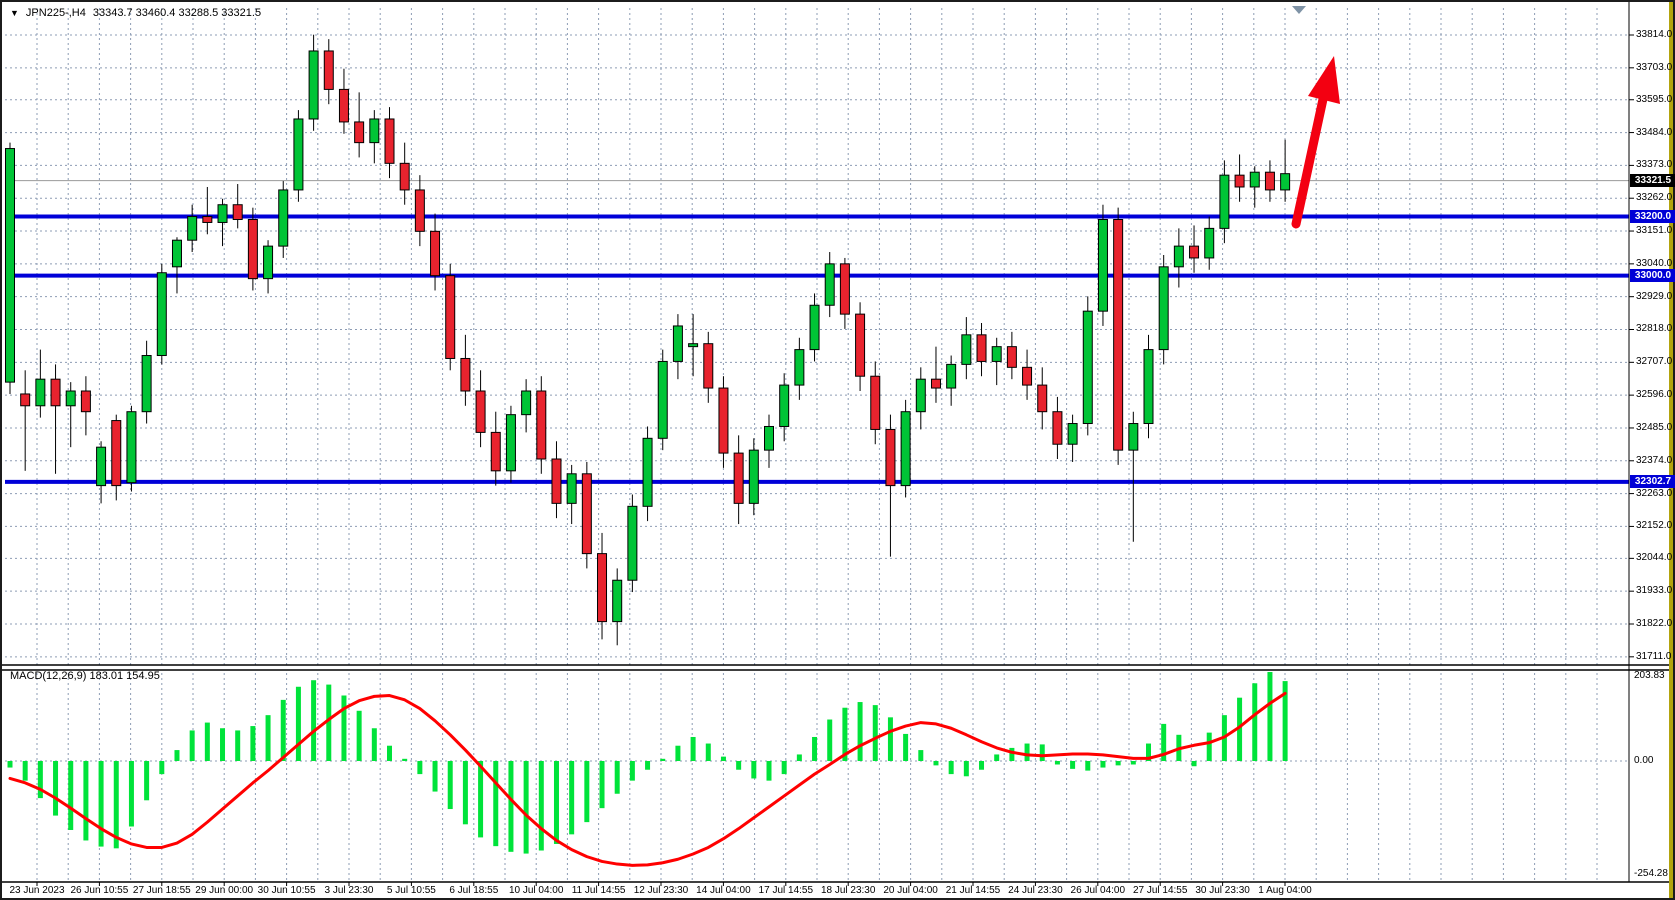  What do you see at coordinates (910, 890) in the screenshot?
I see `time-tick-label: 20 Jul 04:00` at bounding box center [910, 890].